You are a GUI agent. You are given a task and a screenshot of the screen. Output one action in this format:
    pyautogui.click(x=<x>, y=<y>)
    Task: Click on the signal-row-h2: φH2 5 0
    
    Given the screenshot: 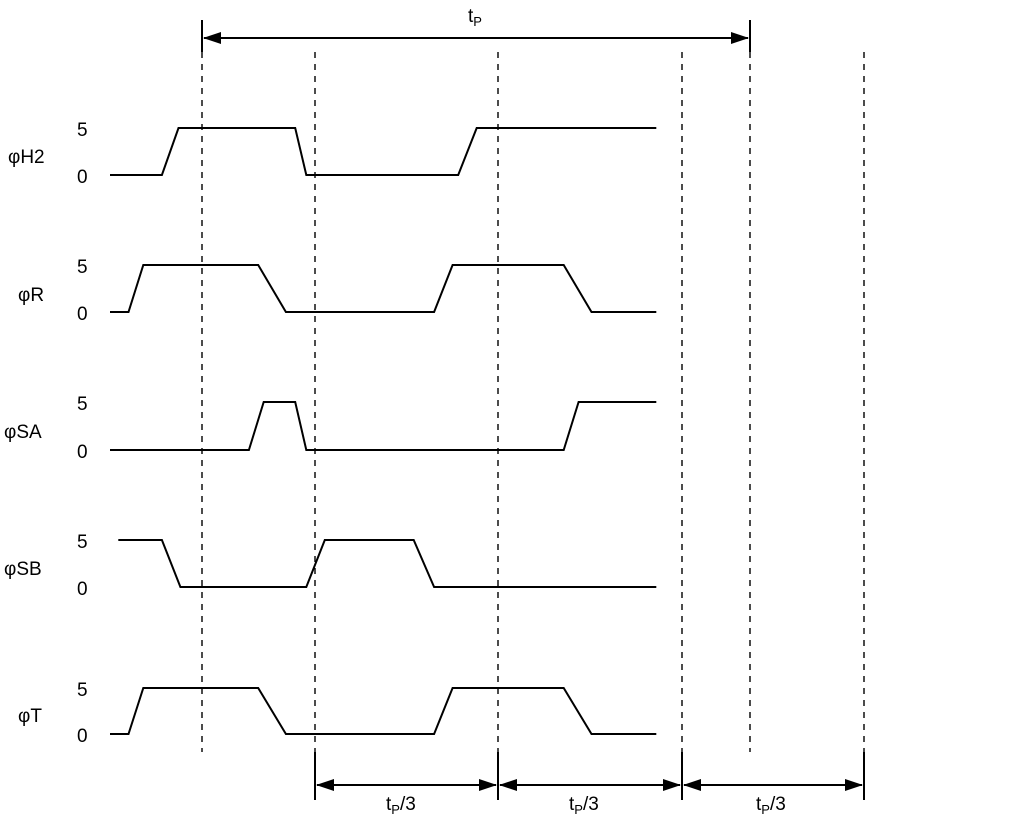 What is the action you would take?
    pyautogui.click(x=332, y=154)
    